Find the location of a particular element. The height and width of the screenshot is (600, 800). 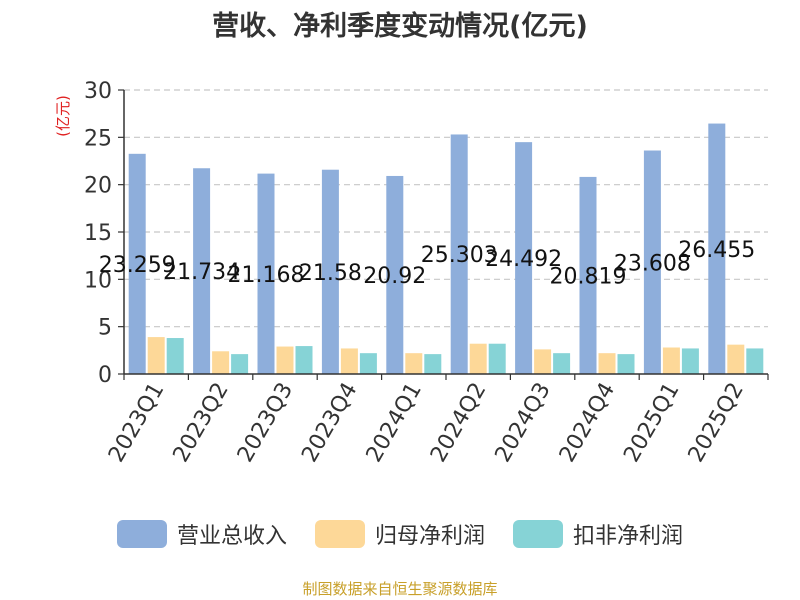

legend-item-net-profit: 归母净利润 is located at coordinates (399, 534).